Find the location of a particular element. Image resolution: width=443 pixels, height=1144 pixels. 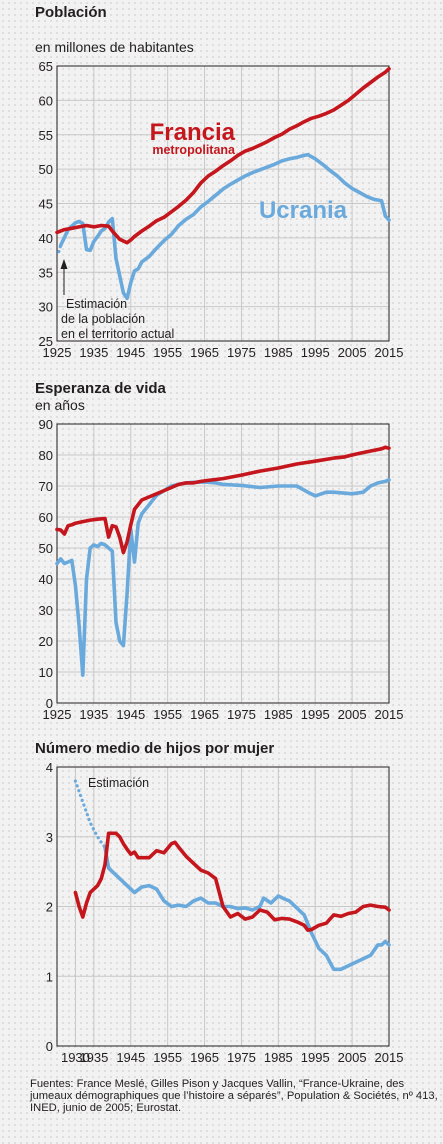

annotation-line-1: Estimación is located at coordinates (96, 304).